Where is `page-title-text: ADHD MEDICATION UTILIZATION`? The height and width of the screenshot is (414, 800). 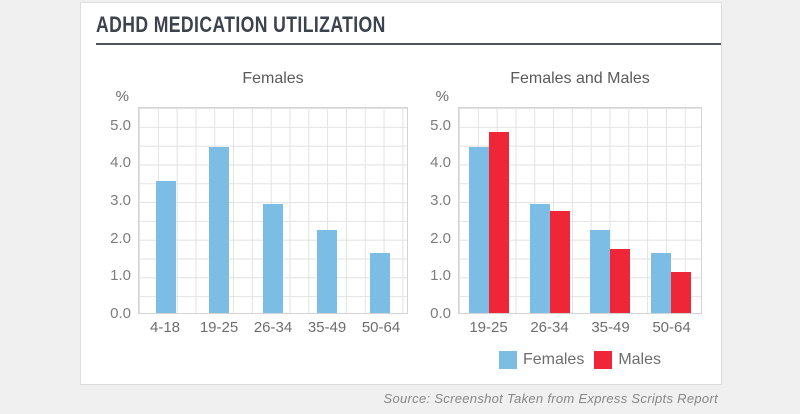 page-title-text: ADHD MEDICATION UTILIZATION is located at coordinates (241, 24).